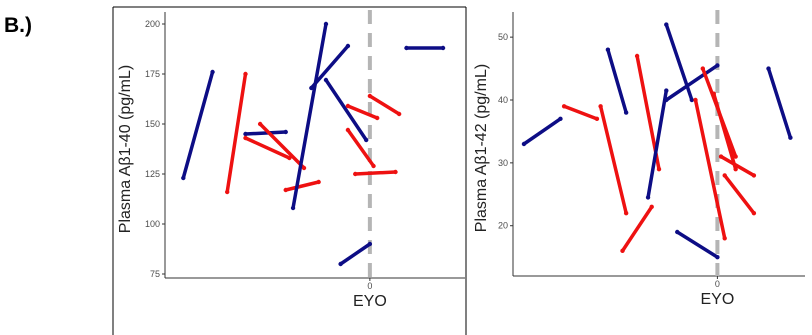 This screenshot has height=335, width=812. I want to click on y-tick-label: 150, so click(152, 124).